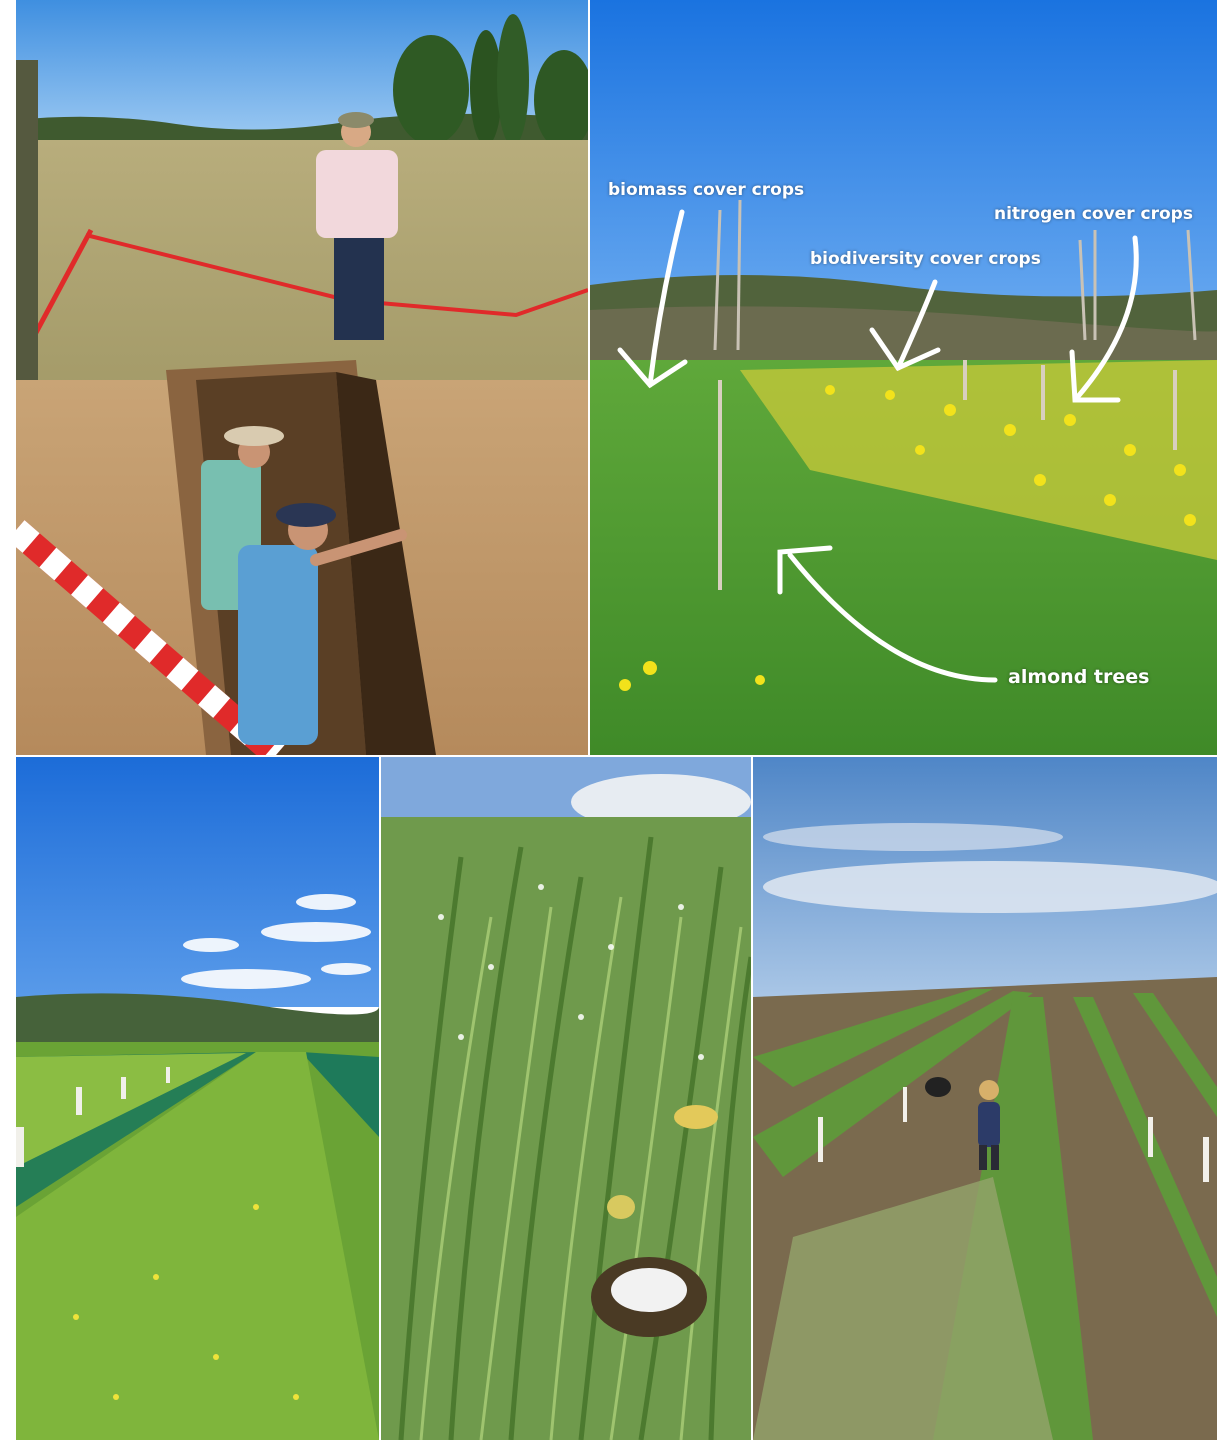  I want to click on label-almond-trees: almond trees, so click(1079, 677).